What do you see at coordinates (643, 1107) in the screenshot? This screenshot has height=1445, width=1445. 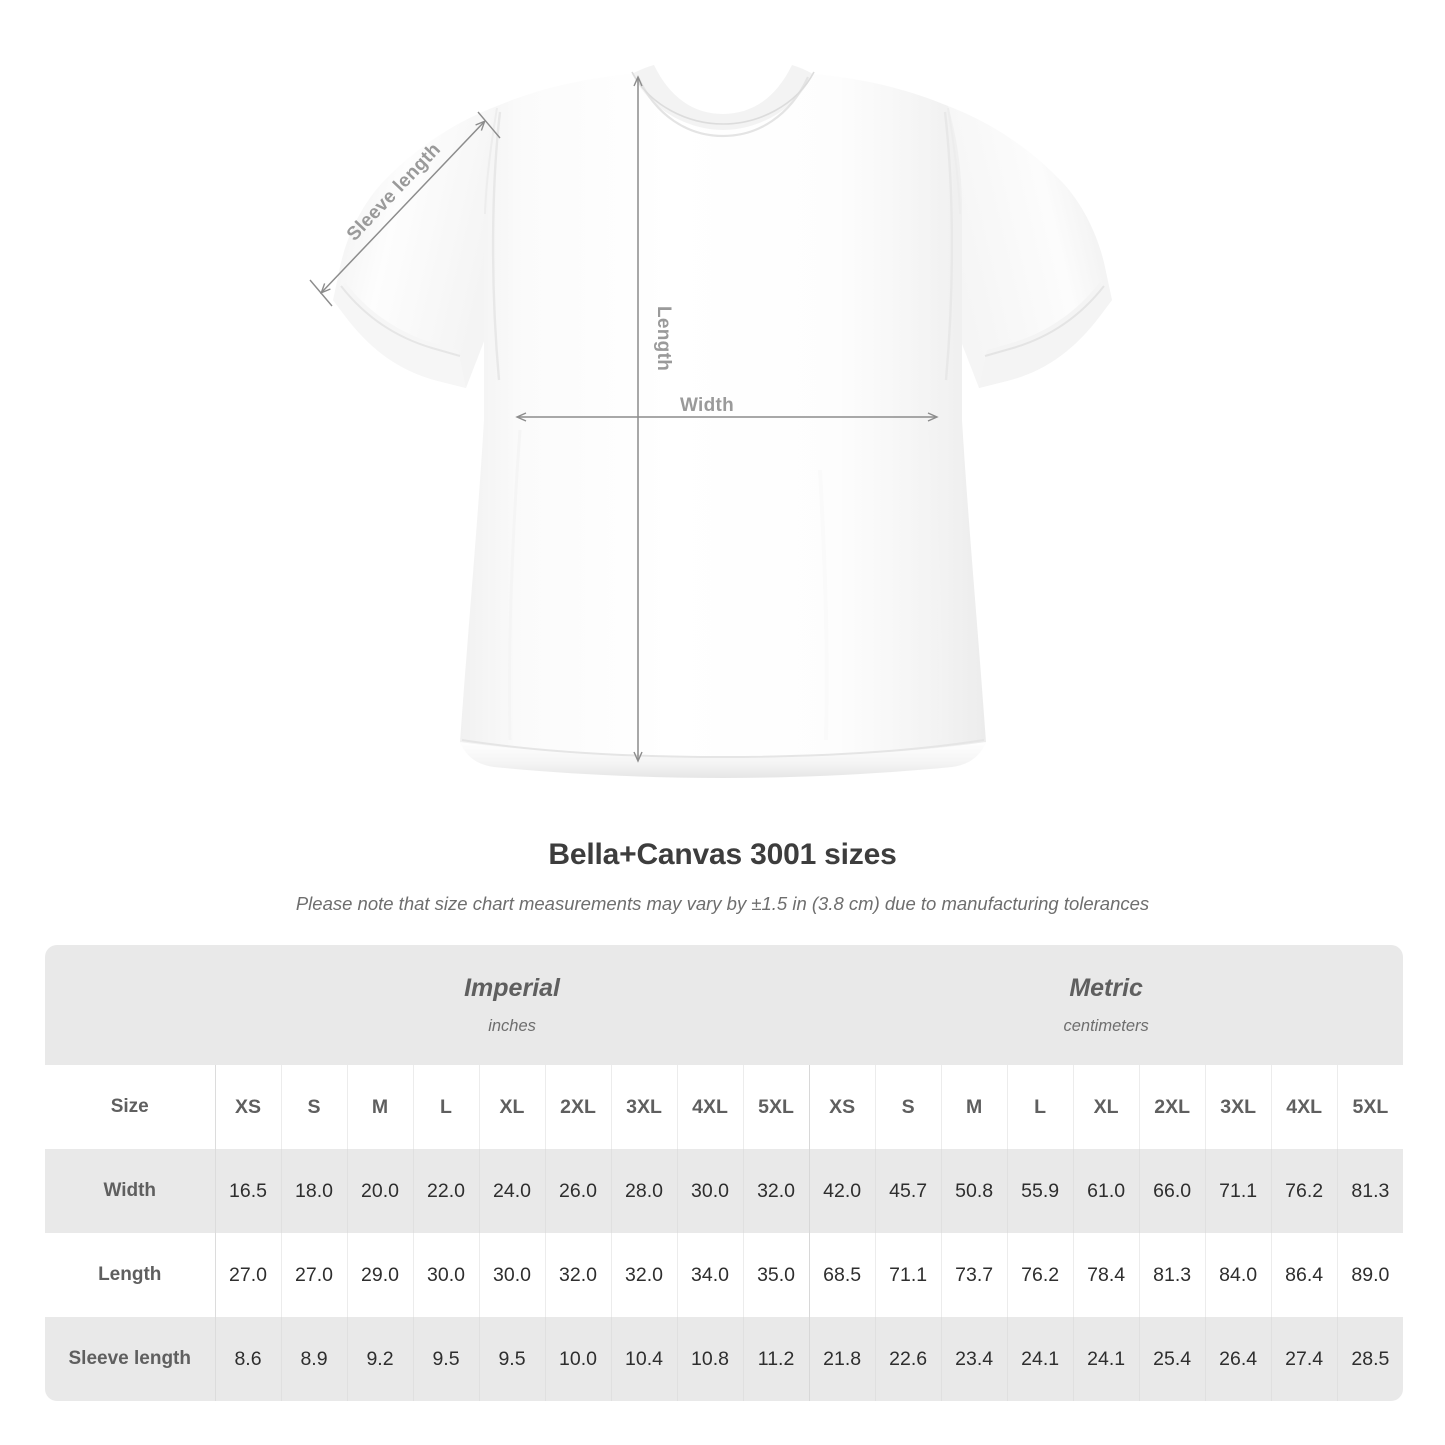 I see `col-header-imperial-3xl: 3XL` at bounding box center [643, 1107].